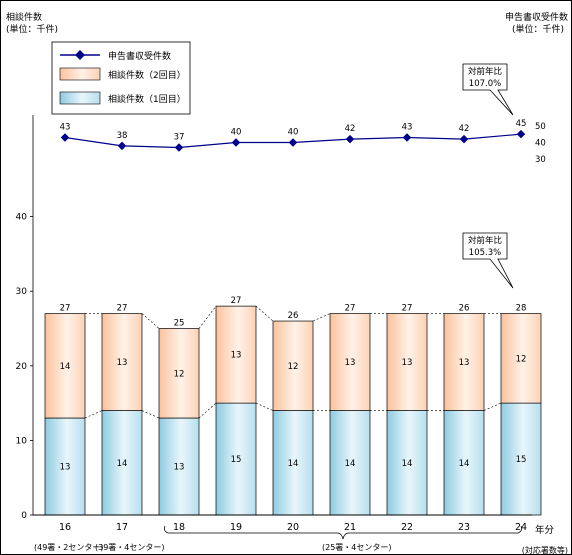 The height and width of the screenshot is (555, 572). Describe the element at coordinates (540, 143) in the screenshot. I see `right-axis: 30 40 50` at that location.